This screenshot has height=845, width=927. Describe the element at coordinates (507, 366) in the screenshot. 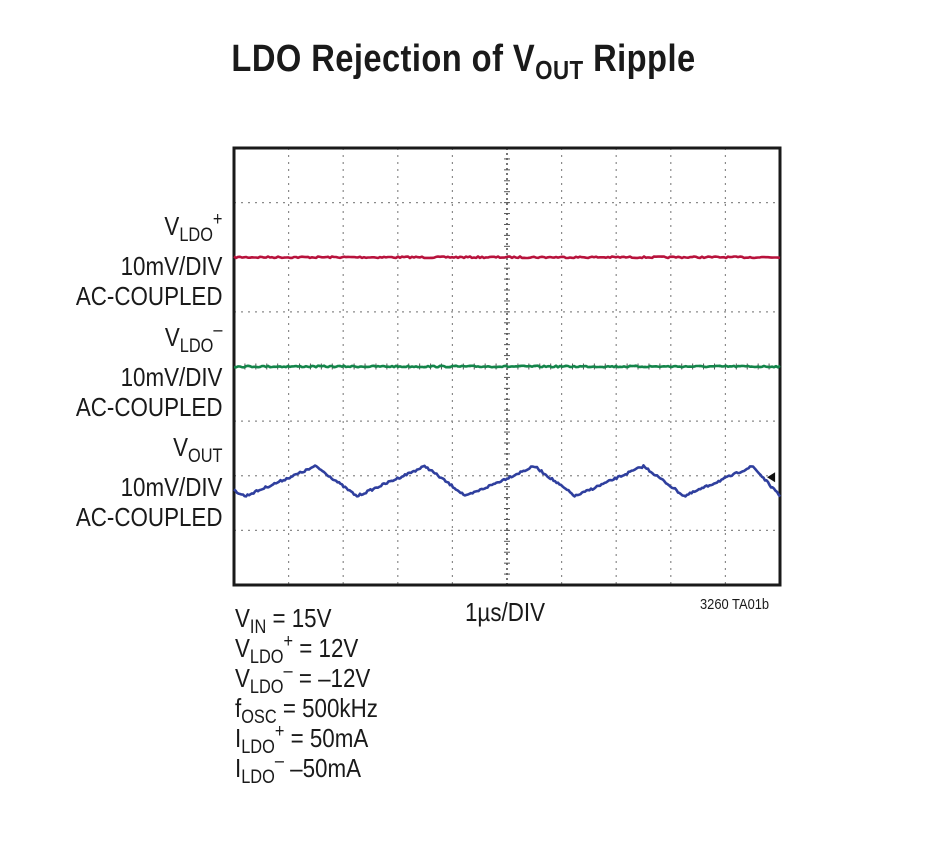

I see `trace-vldo-minus` at that location.